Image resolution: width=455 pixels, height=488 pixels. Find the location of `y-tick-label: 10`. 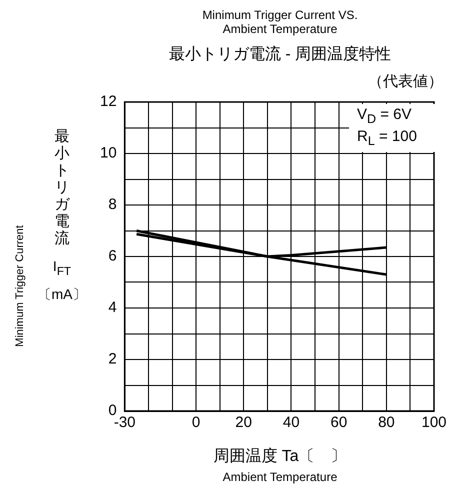

y-tick-label: 10 is located at coordinates (108, 153).